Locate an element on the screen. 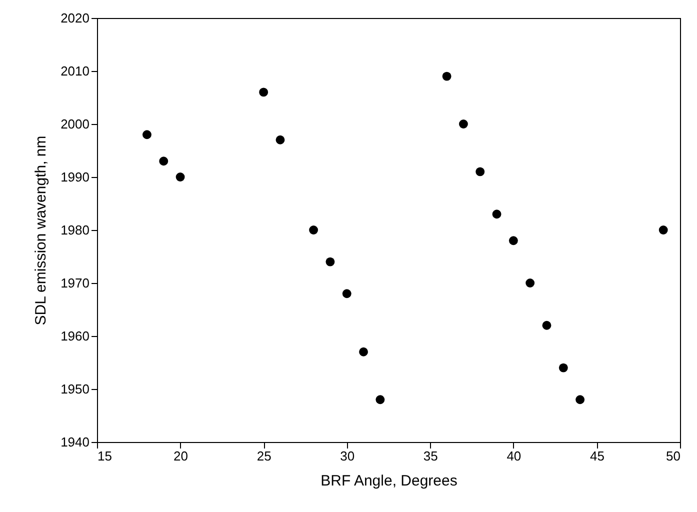  y-tick-label: 2020 is located at coordinates (75, 18).